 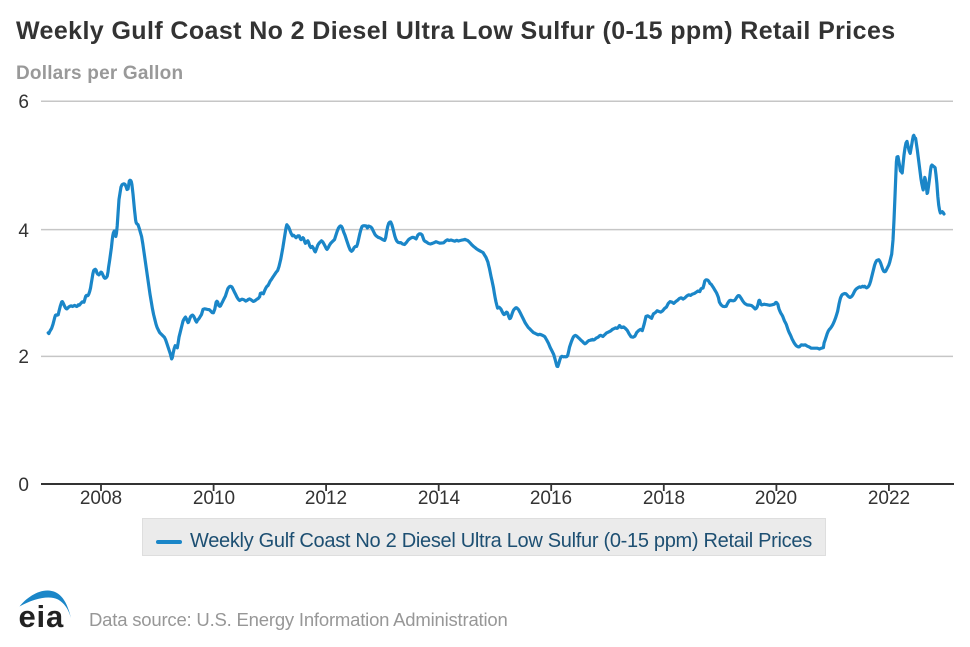 What do you see at coordinates (42, 616) in the screenshot?
I see `svg-text: eia` at bounding box center [42, 616].